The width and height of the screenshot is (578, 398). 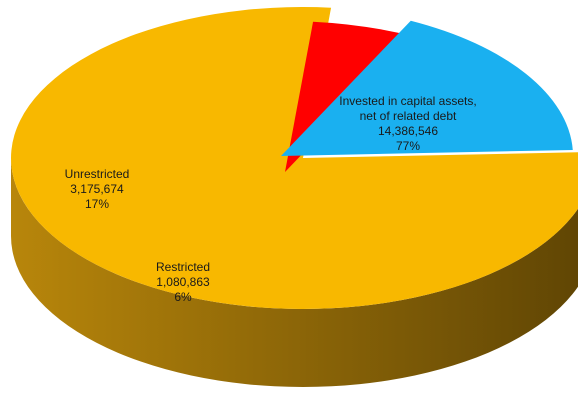 What do you see at coordinates (97, 204) in the screenshot?
I see `slice-percent: 17%` at bounding box center [97, 204].